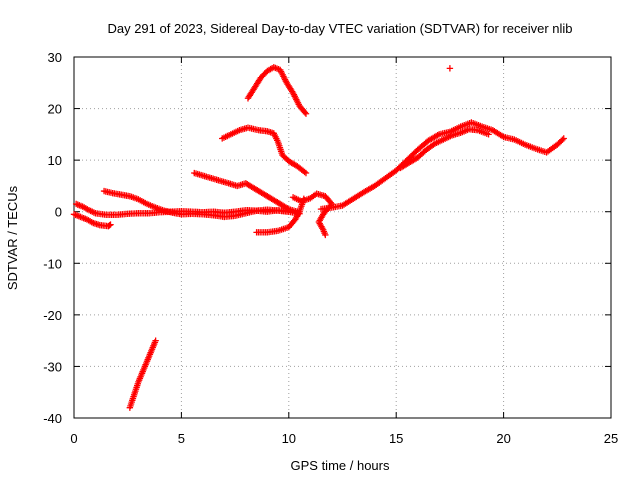  I want to click on x-tick-label: 10, so click(289, 438).